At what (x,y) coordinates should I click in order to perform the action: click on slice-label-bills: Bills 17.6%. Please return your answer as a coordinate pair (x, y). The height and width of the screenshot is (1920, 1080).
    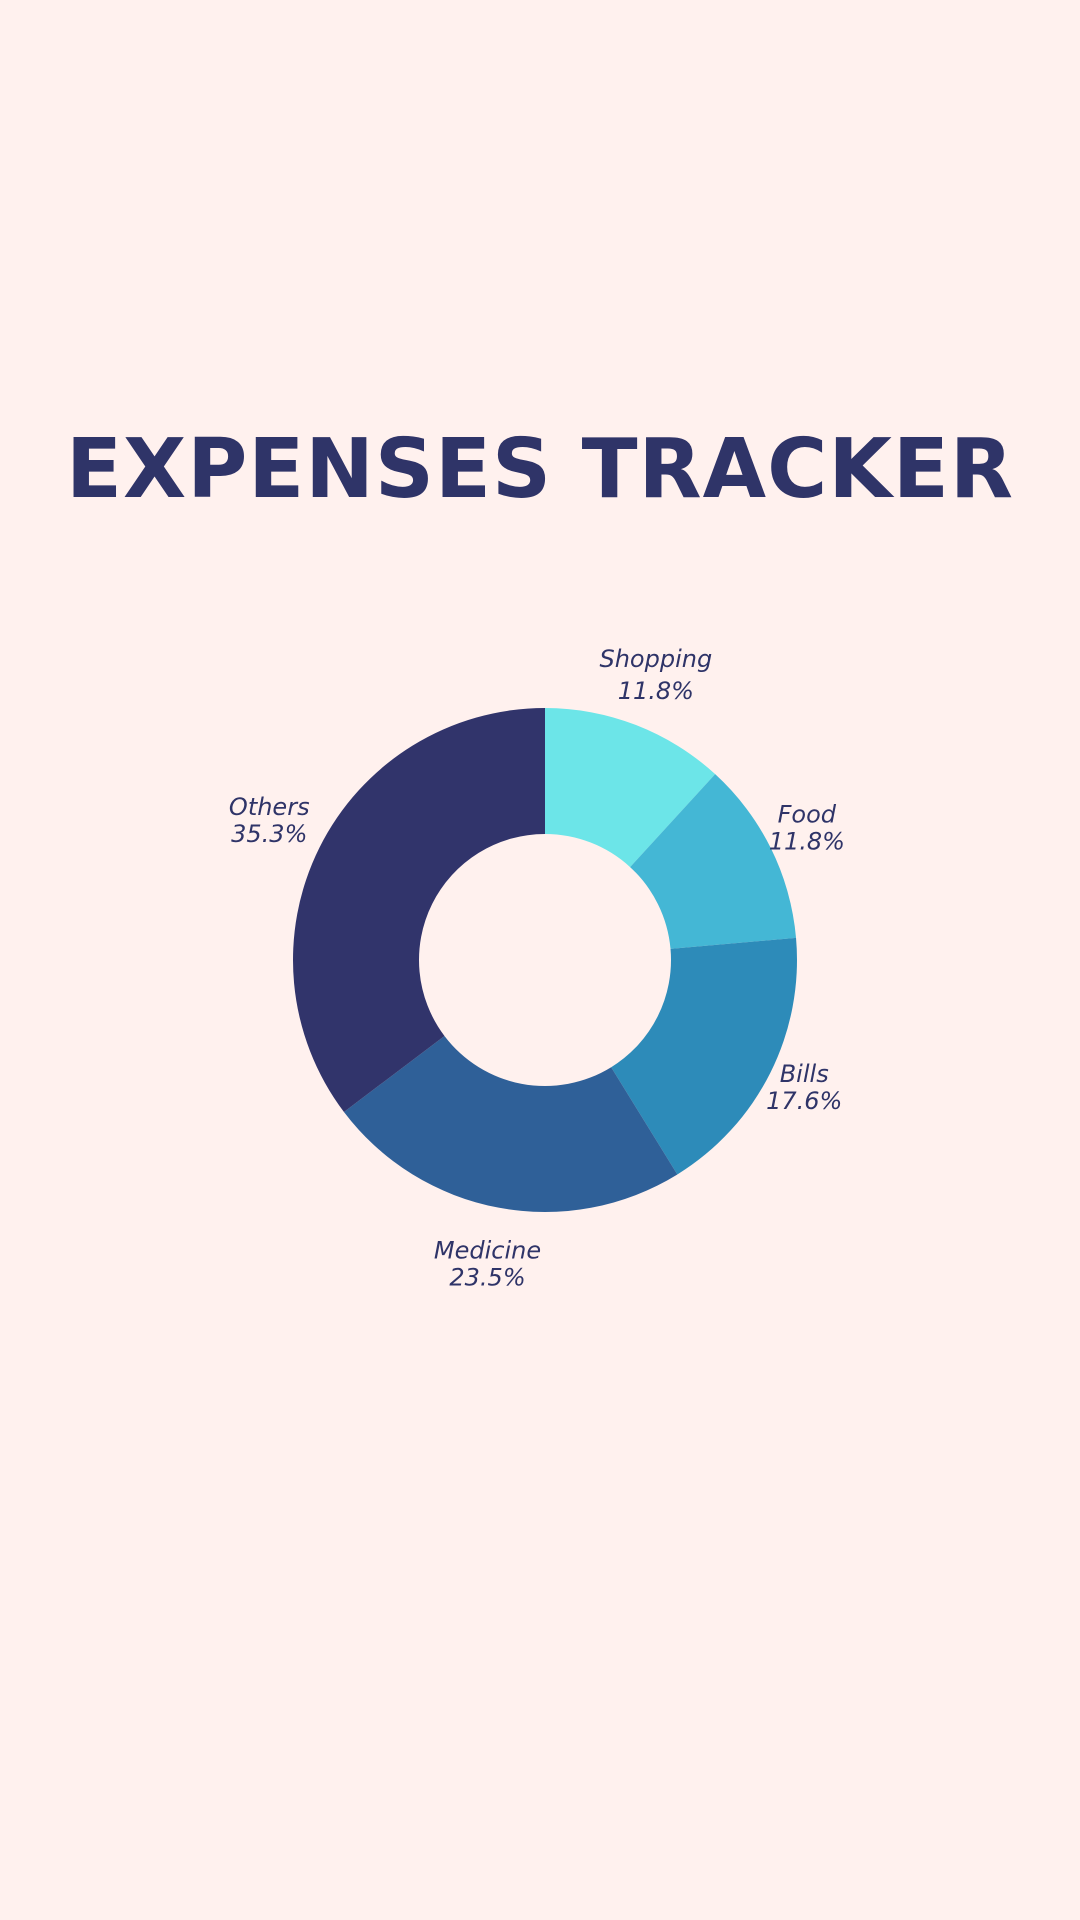
    Looking at the image, I should click on (804, 1087).